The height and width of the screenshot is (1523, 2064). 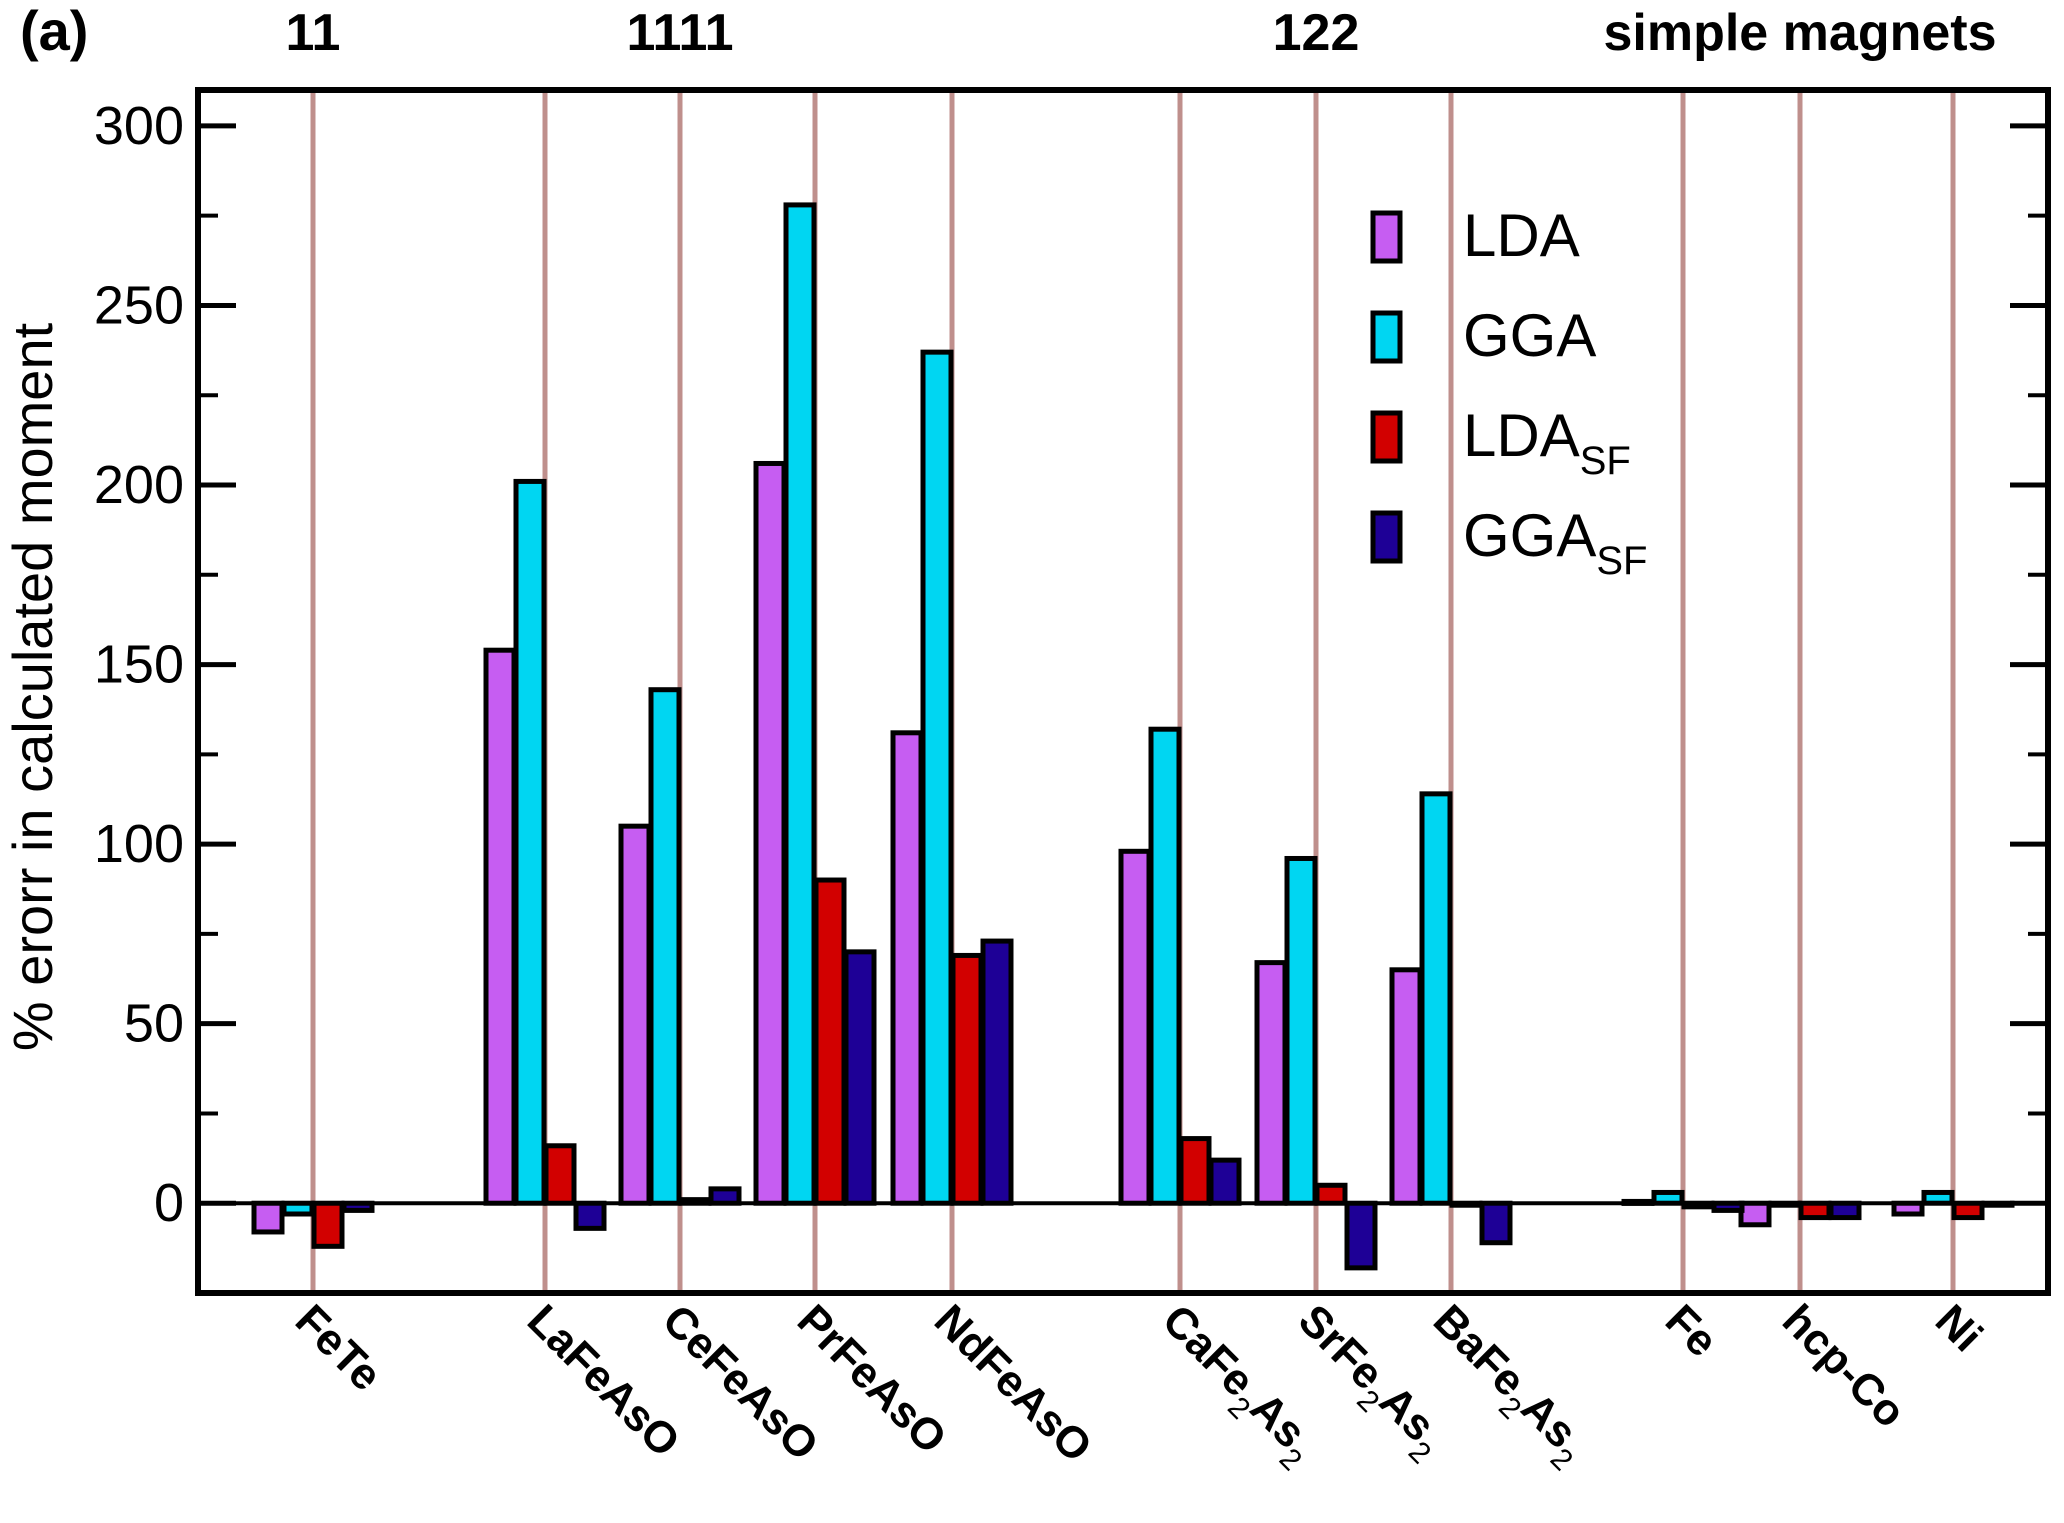 What do you see at coordinates (725, 1196) in the screenshot?
I see `bar-gga-sf-cefeaso` at bounding box center [725, 1196].